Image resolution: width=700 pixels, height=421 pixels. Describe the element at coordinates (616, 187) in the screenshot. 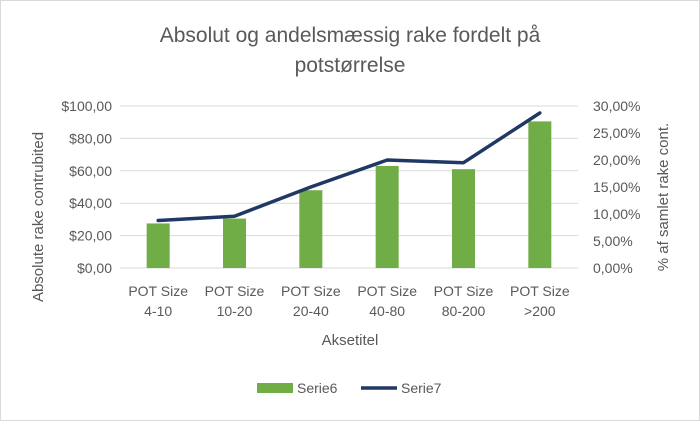

I see `y2-tick-label: 15,00%` at that location.